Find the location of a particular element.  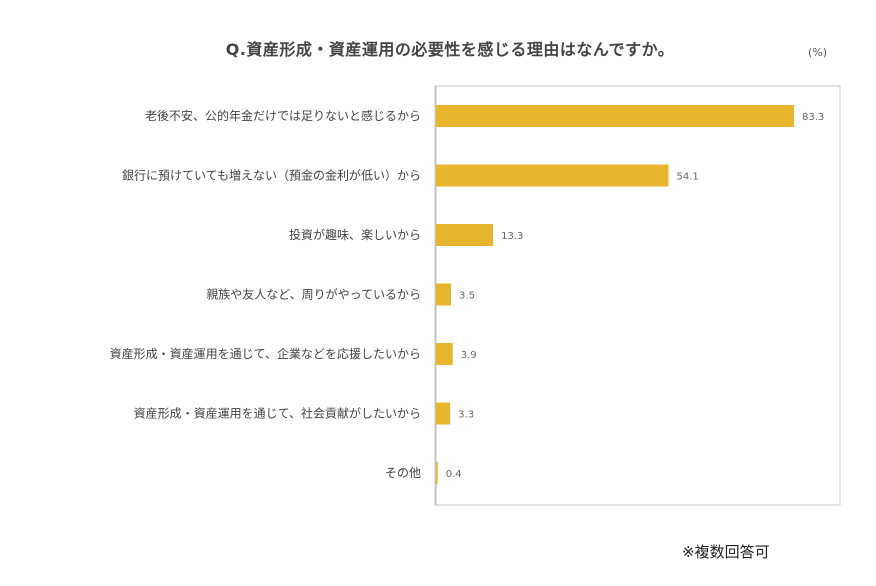

unit-label: (%) is located at coordinates (818, 52).